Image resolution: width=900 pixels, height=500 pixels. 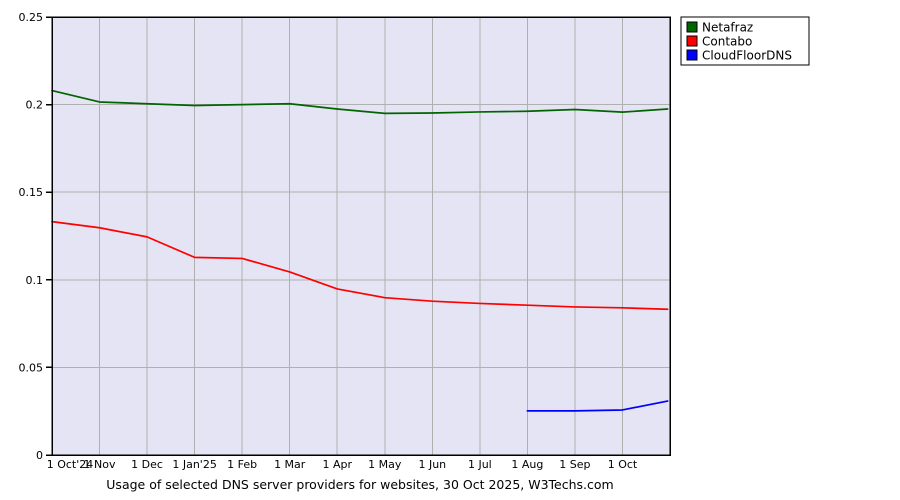 What do you see at coordinates (39, 455) in the screenshot?
I see `y-tick-label: 0` at bounding box center [39, 455].